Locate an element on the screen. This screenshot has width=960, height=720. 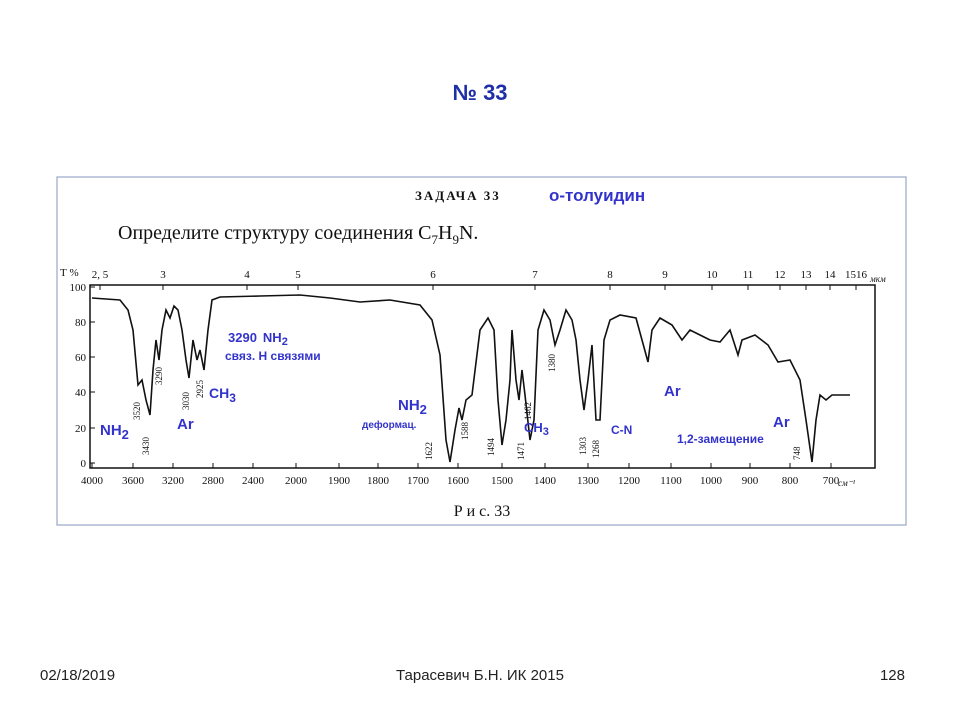
x-label: 1100 is located at coordinates (671, 481).